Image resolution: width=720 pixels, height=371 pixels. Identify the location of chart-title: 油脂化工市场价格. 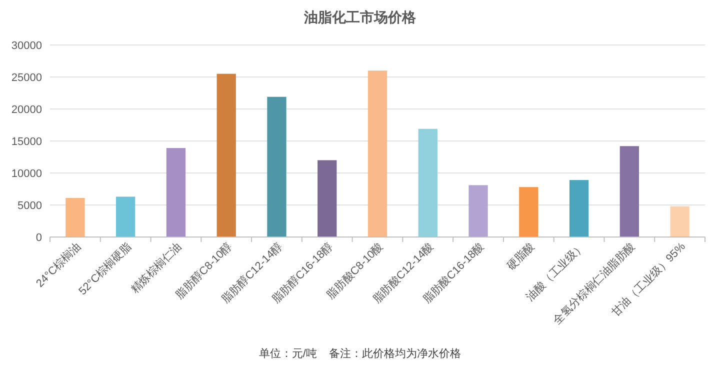
(360, 17).